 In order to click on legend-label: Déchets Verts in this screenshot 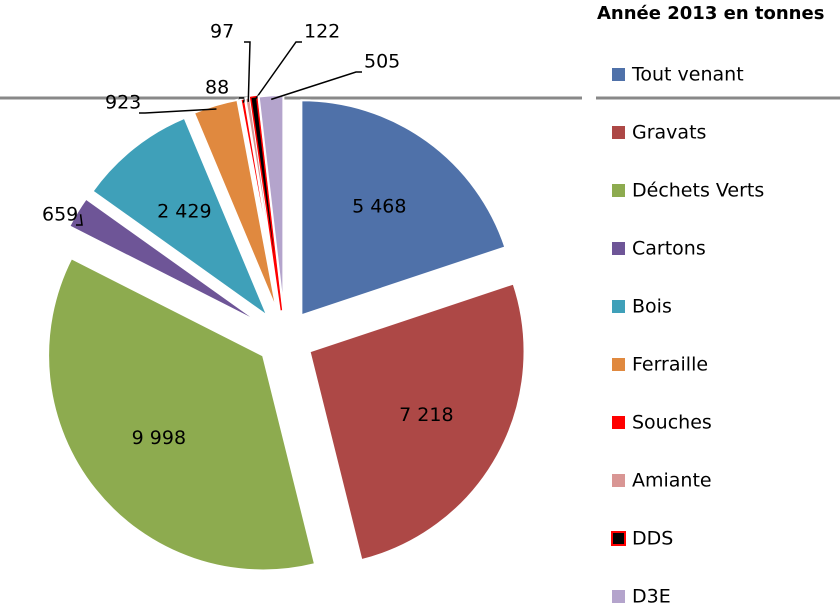, I will do `click(698, 191)`.